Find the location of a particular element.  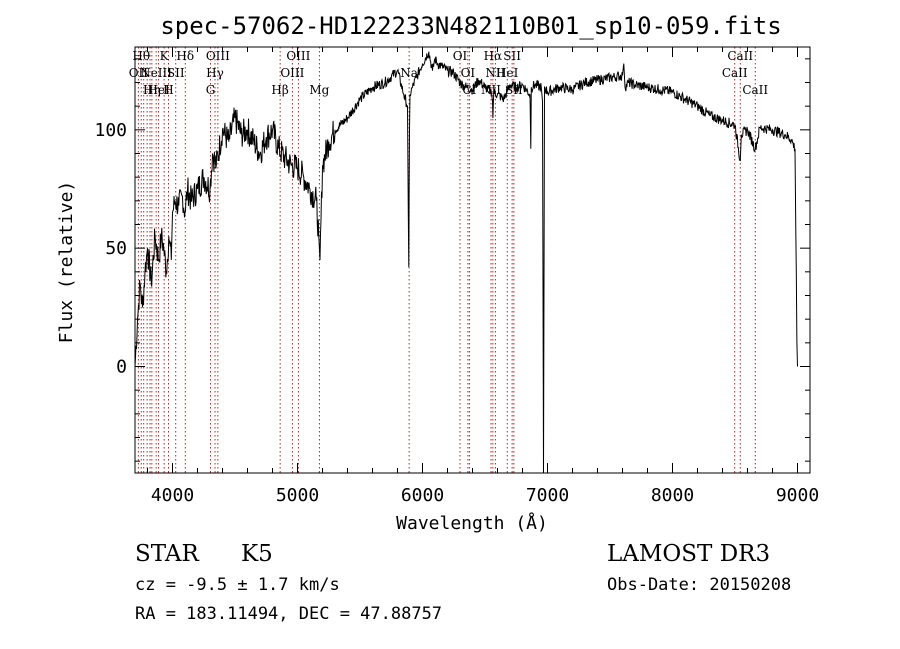

x-tick-label: 5000 is located at coordinates (297, 495).